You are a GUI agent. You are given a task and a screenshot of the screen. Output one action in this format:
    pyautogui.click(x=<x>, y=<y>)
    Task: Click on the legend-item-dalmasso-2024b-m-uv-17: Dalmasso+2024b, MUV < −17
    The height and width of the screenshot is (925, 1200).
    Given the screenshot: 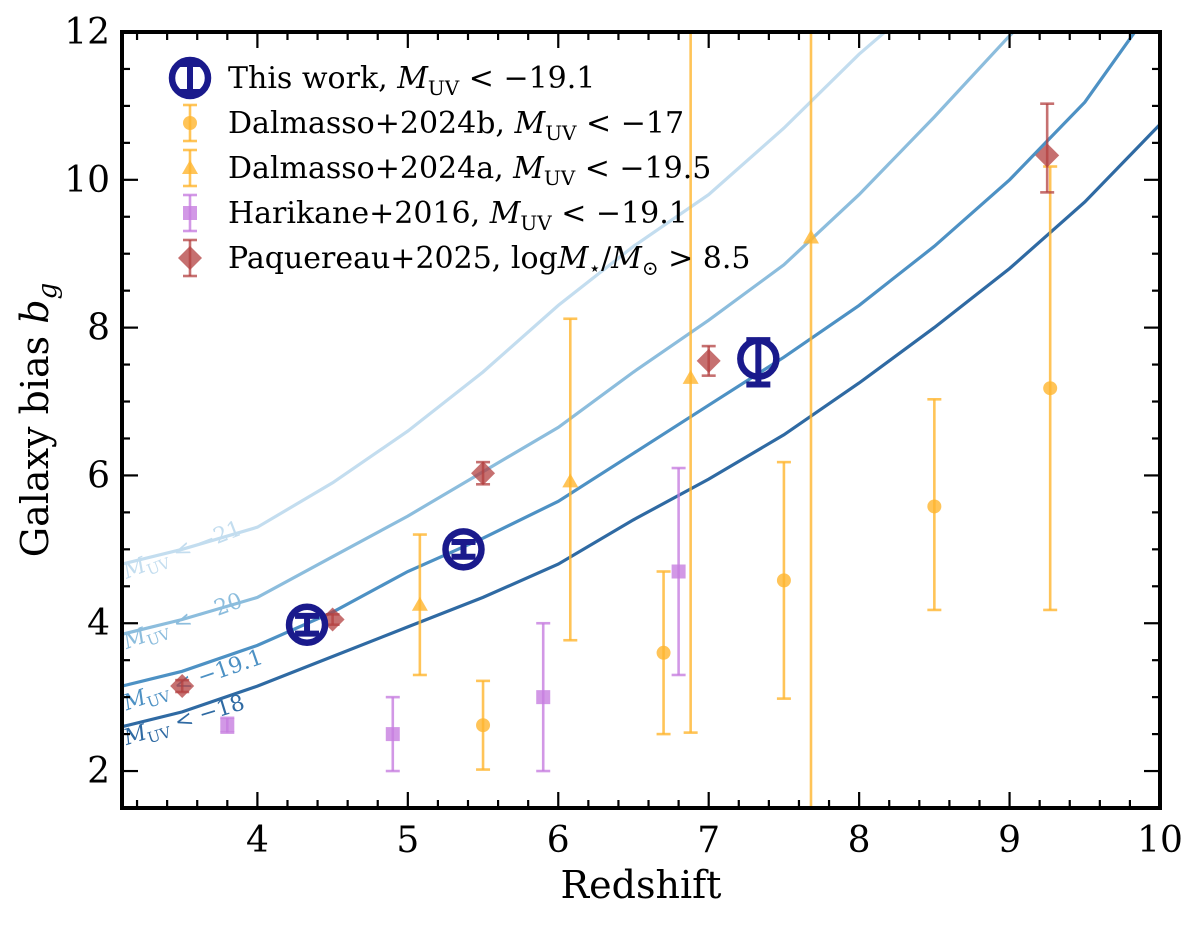 What is the action you would take?
    pyautogui.click(x=433, y=124)
    